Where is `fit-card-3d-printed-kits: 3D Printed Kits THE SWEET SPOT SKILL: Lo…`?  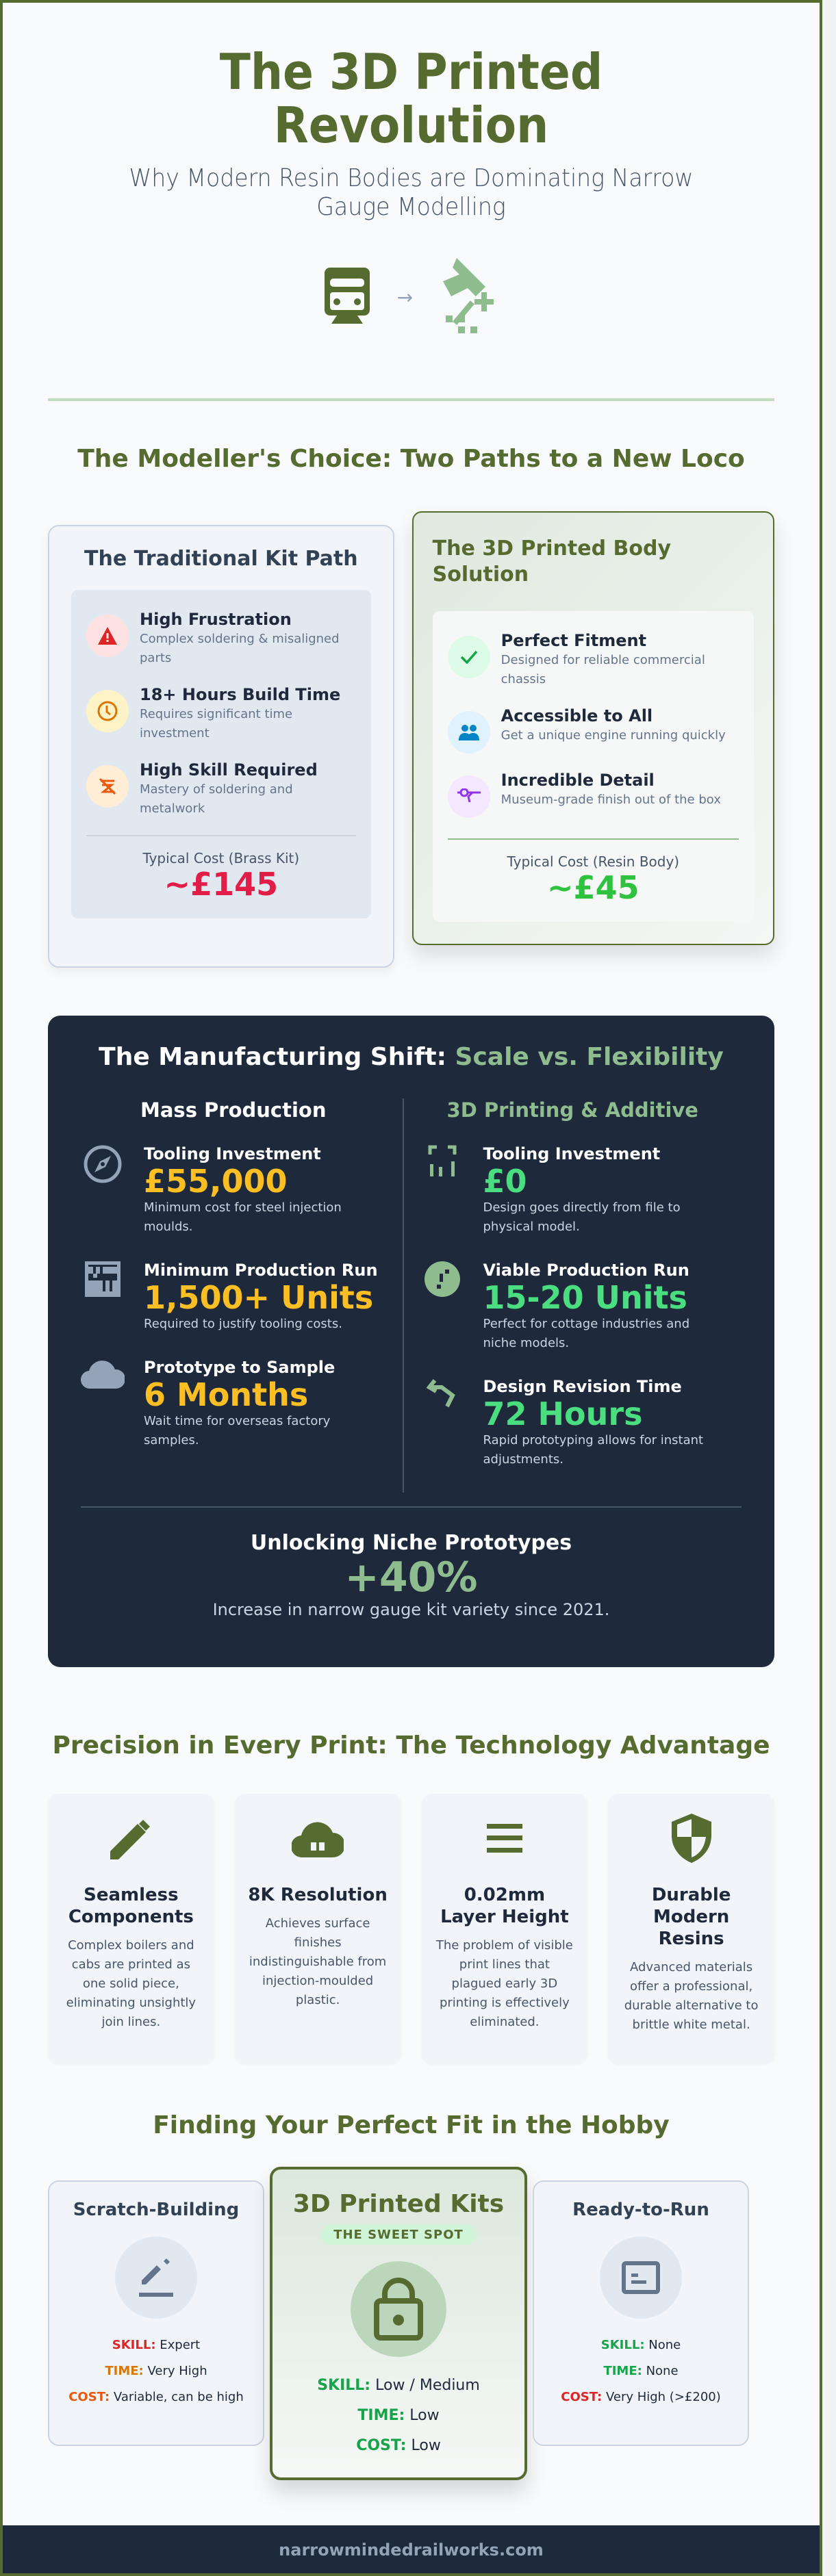
fit-card-3d-printed-kits: 3D Printed Kits THE SWEET SPOT SKILL: Lo… is located at coordinates (398, 2323).